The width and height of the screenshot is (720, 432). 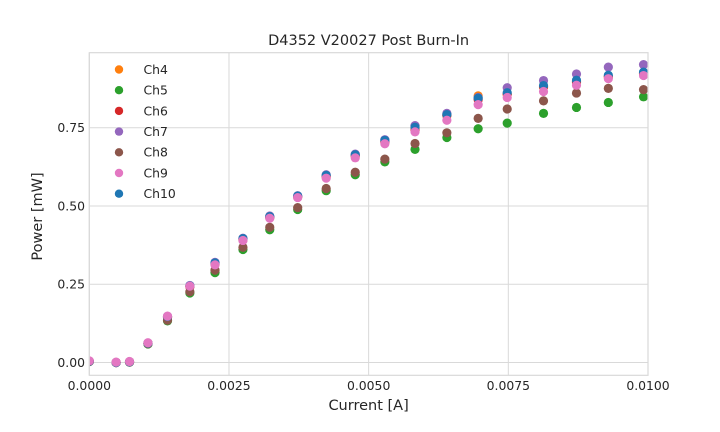 I want to click on legend-label-ch10: Ch10, so click(x=160, y=193).